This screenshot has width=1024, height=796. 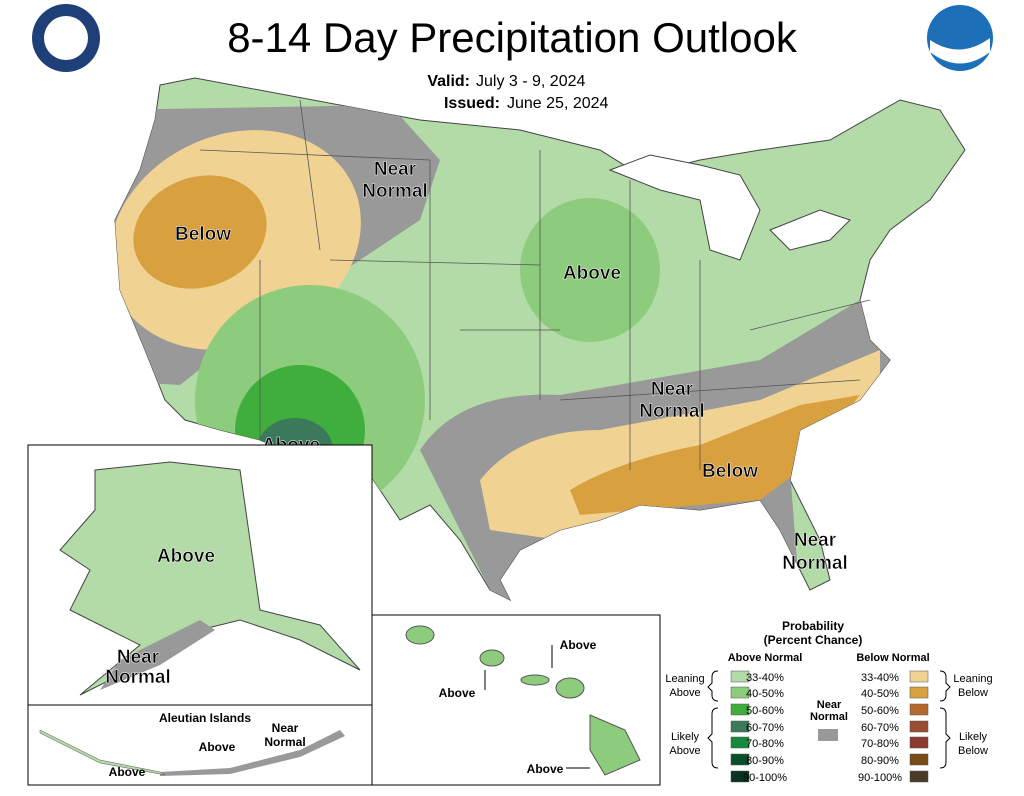 What do you see at coordinates (558, 103) in the screenshot?
I see `issued: June 25, 2024` at bounding box center [558, 103].